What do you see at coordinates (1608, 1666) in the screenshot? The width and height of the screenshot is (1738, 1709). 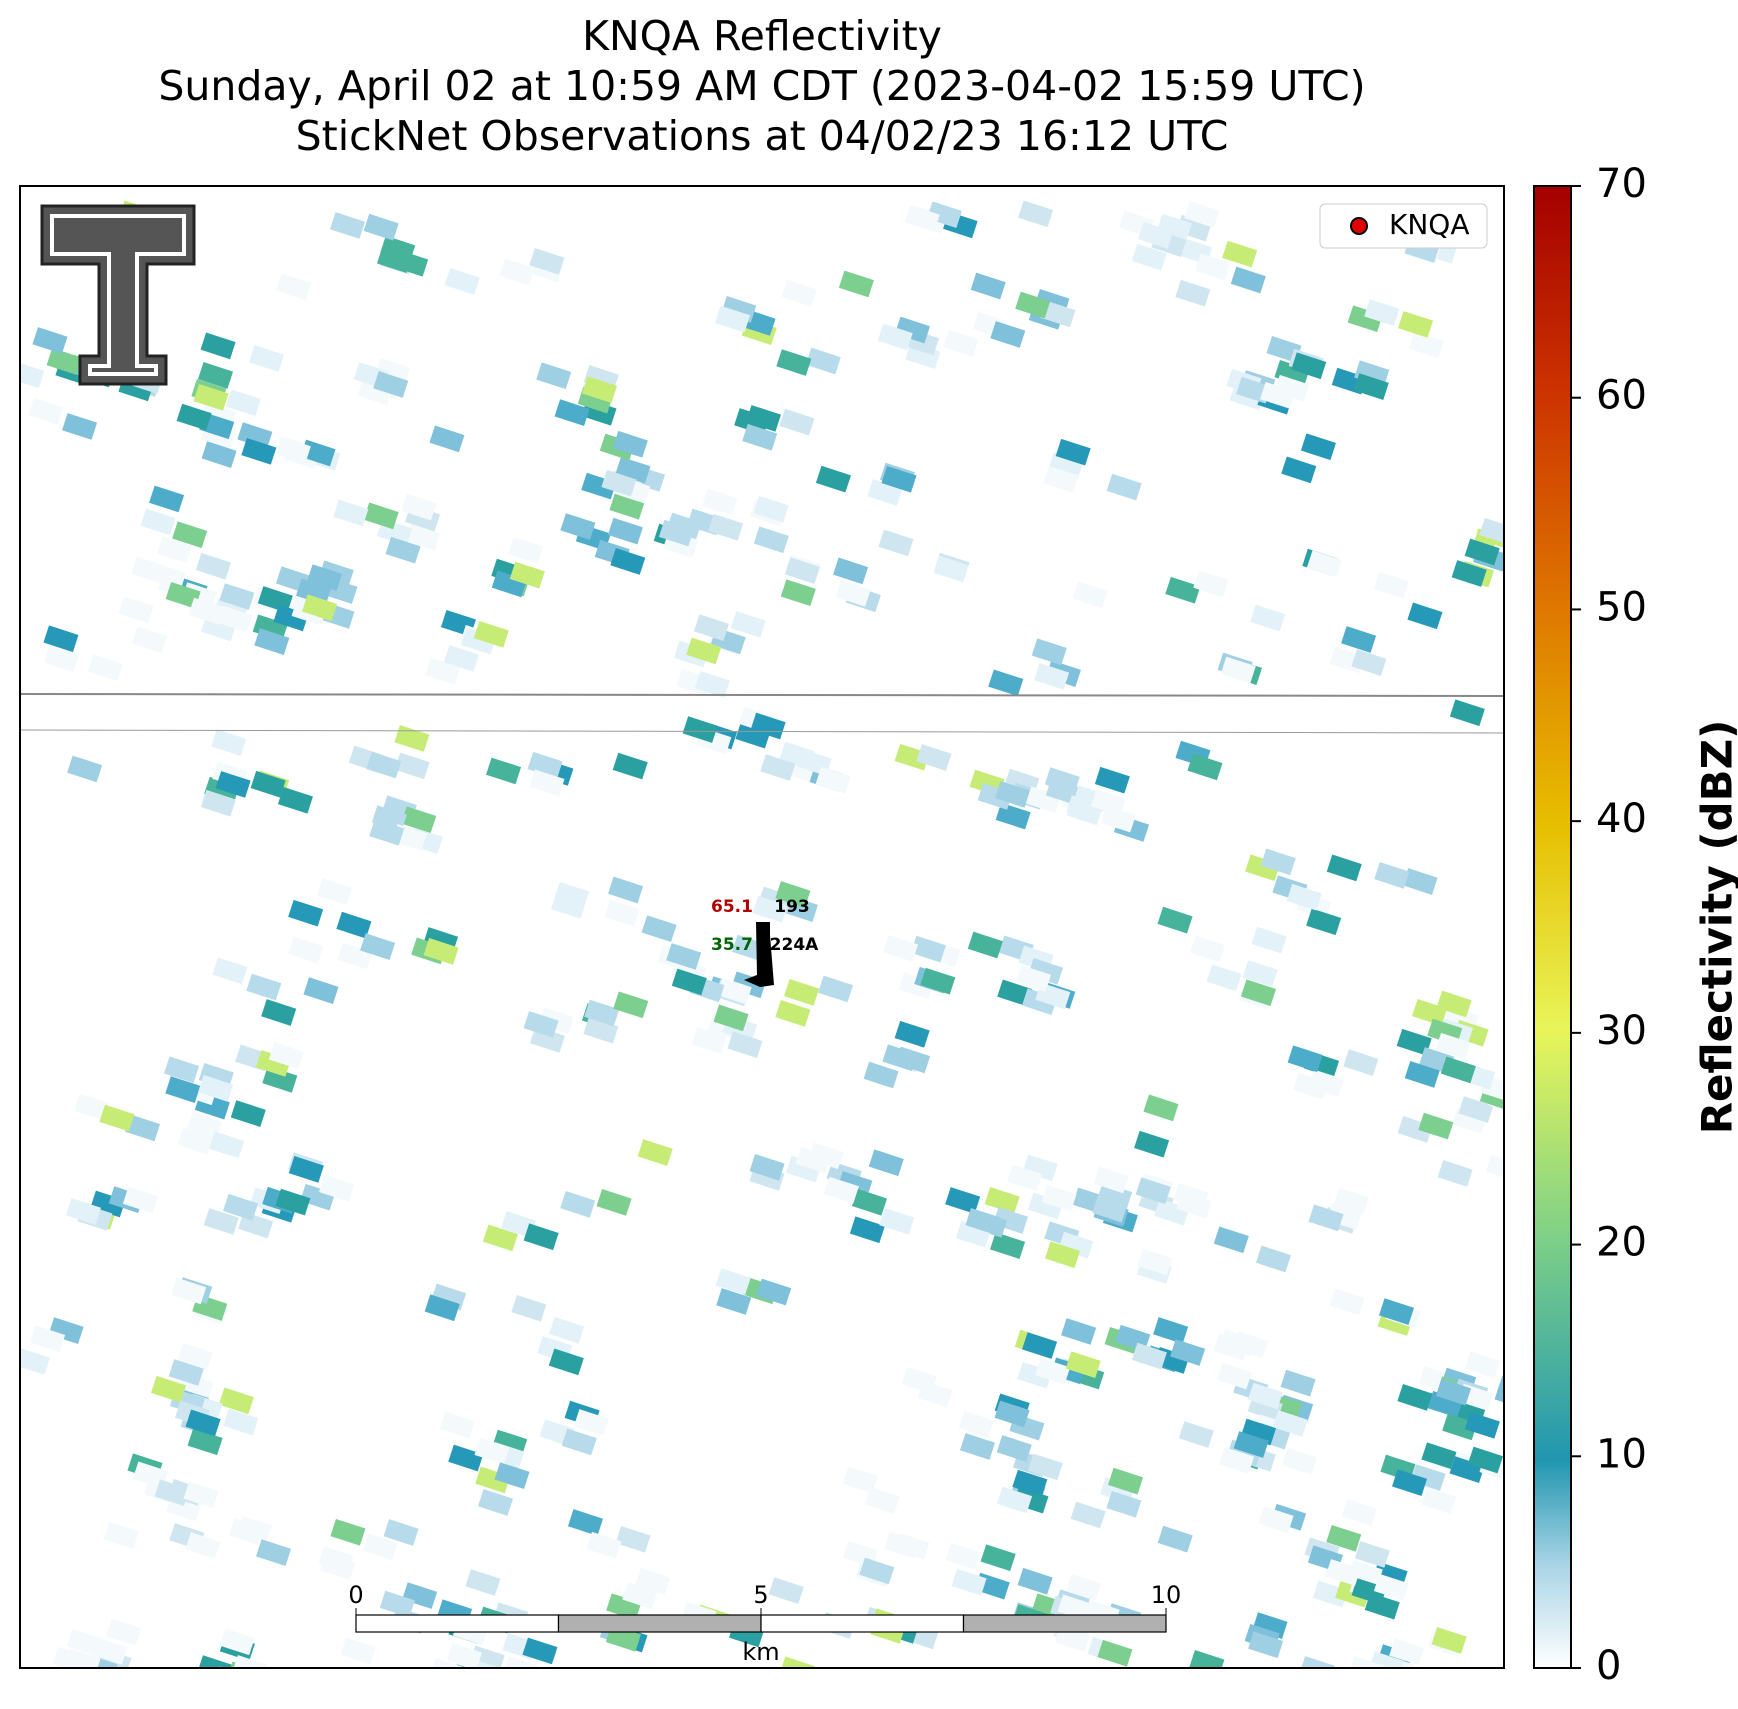 I see `colorbar-tick-label: 0` at bounding box center [1608, 1666].